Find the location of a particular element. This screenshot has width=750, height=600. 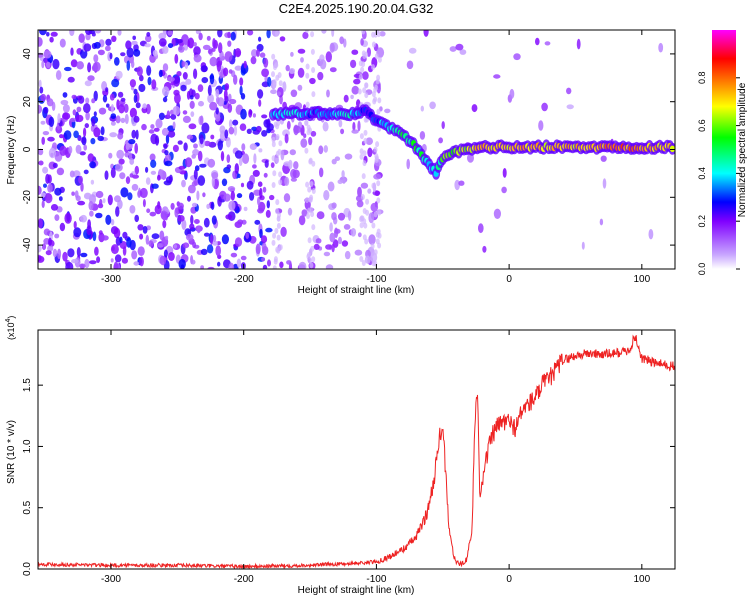

colorbar-label: Normalized spectral amplitude is located at coordinates (742, 149).